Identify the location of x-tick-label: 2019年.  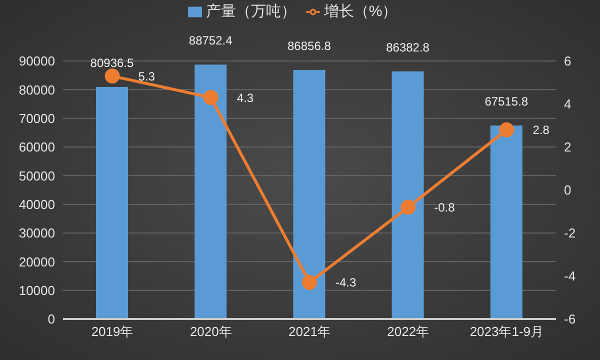
(112, 332).